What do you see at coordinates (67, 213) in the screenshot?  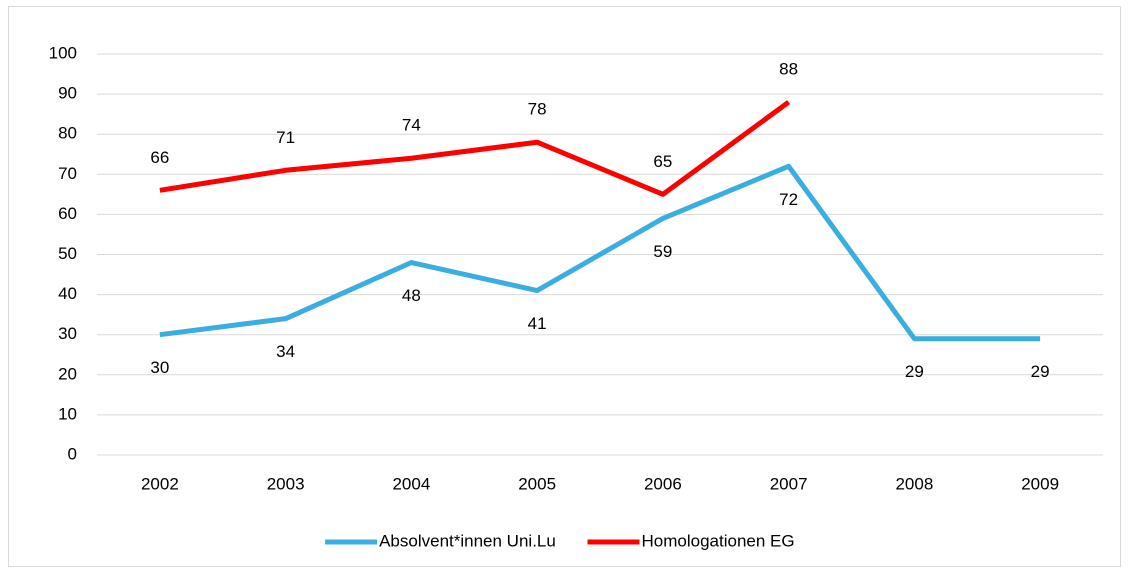 I see `y-tick-label: 60` at bounding box center [67, 213].